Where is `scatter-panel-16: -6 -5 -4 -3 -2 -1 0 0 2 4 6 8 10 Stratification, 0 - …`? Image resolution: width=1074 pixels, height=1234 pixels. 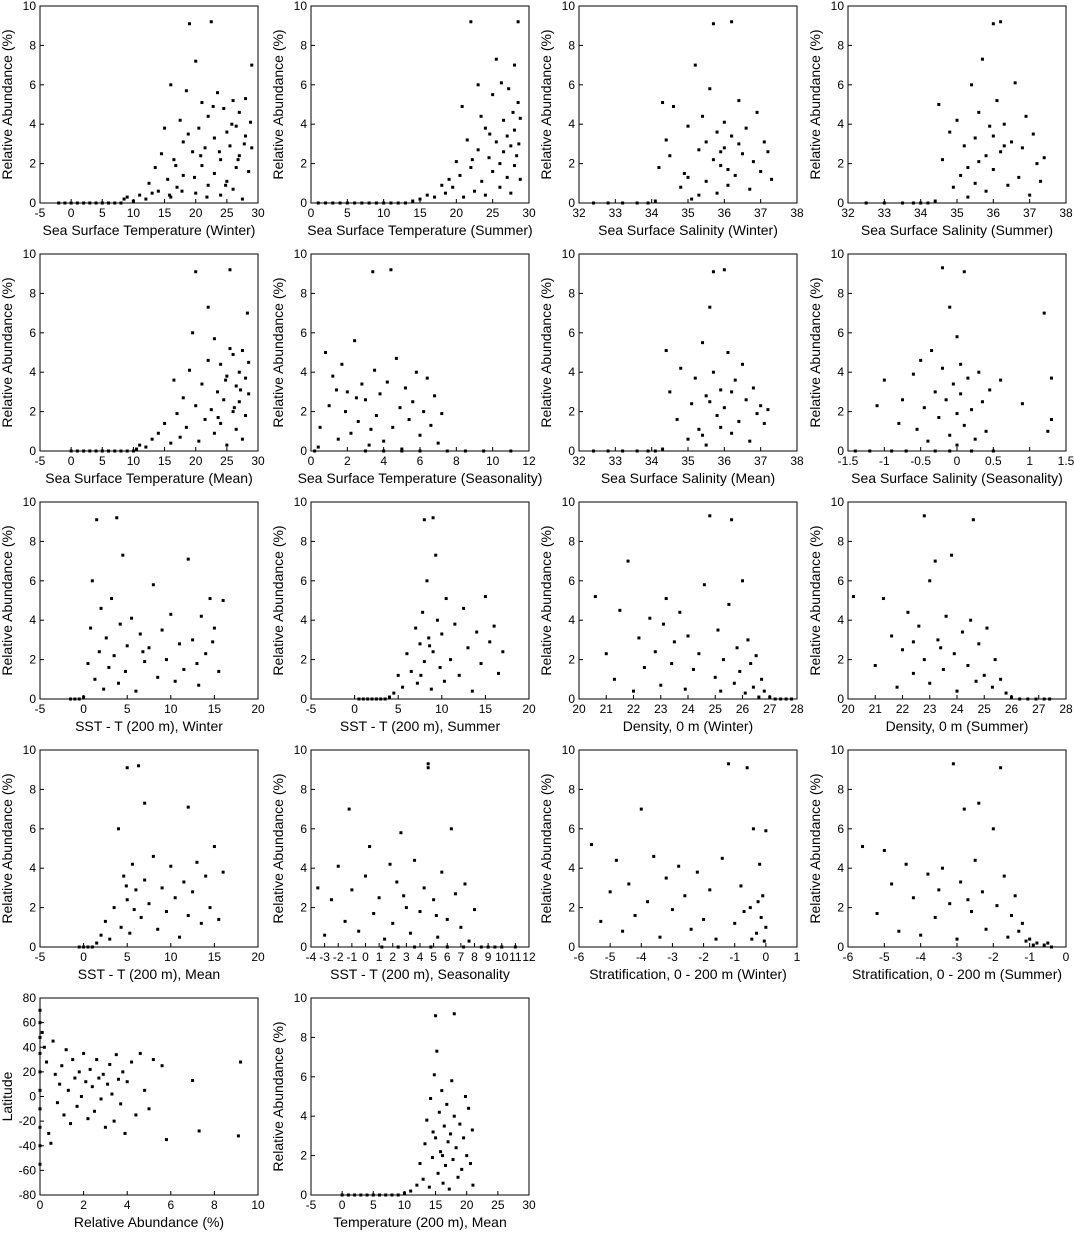 scatter-panel-16: -6 -5 -4 -3 -2 -1 0 0 2 4 6 8 10 Stratification, 0 - … is located at coordinates (938, 862).